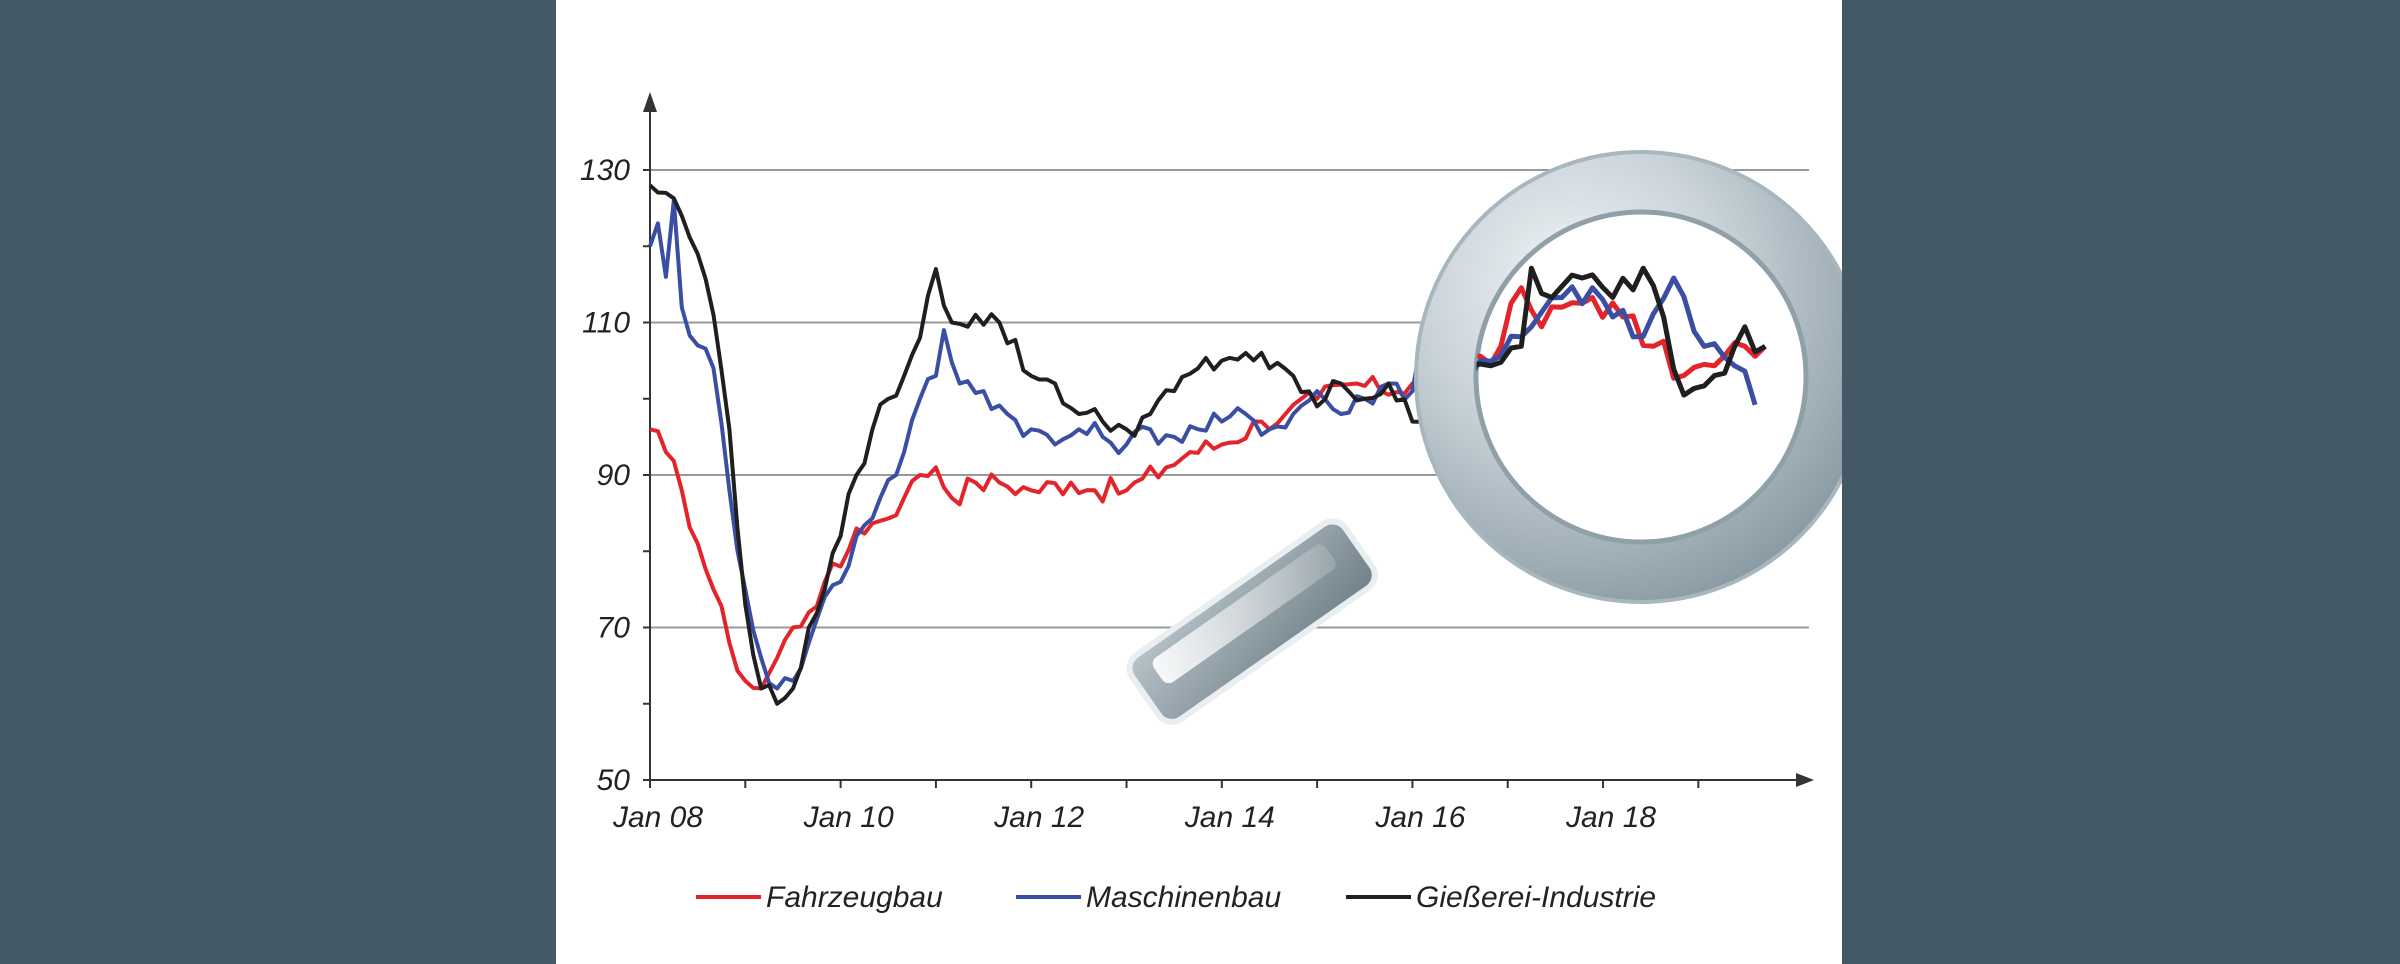  What do you see at coordinates (1229, 817) in the screenshot?
I see `x-tick-label: Jan 14` at bounding box center [1229, 817].